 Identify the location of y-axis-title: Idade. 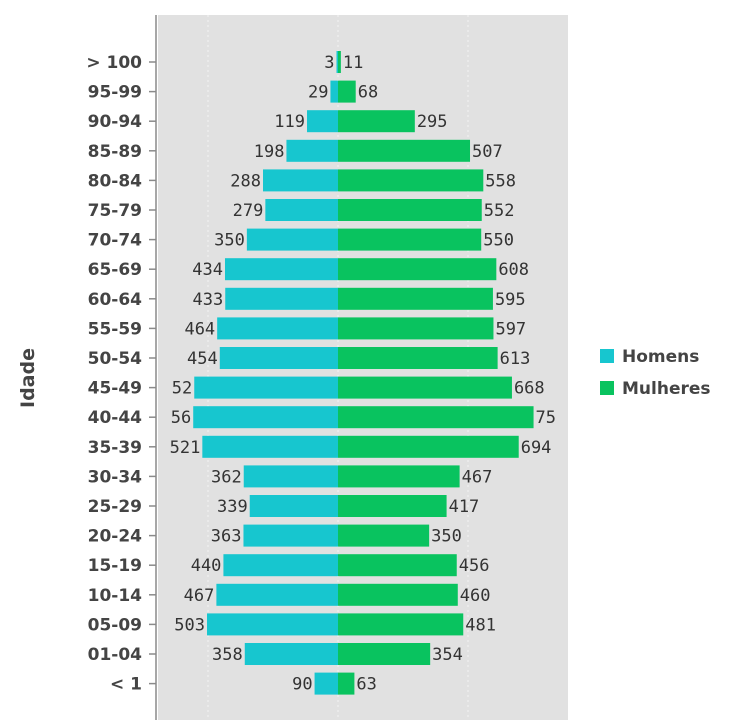
(28, 378).